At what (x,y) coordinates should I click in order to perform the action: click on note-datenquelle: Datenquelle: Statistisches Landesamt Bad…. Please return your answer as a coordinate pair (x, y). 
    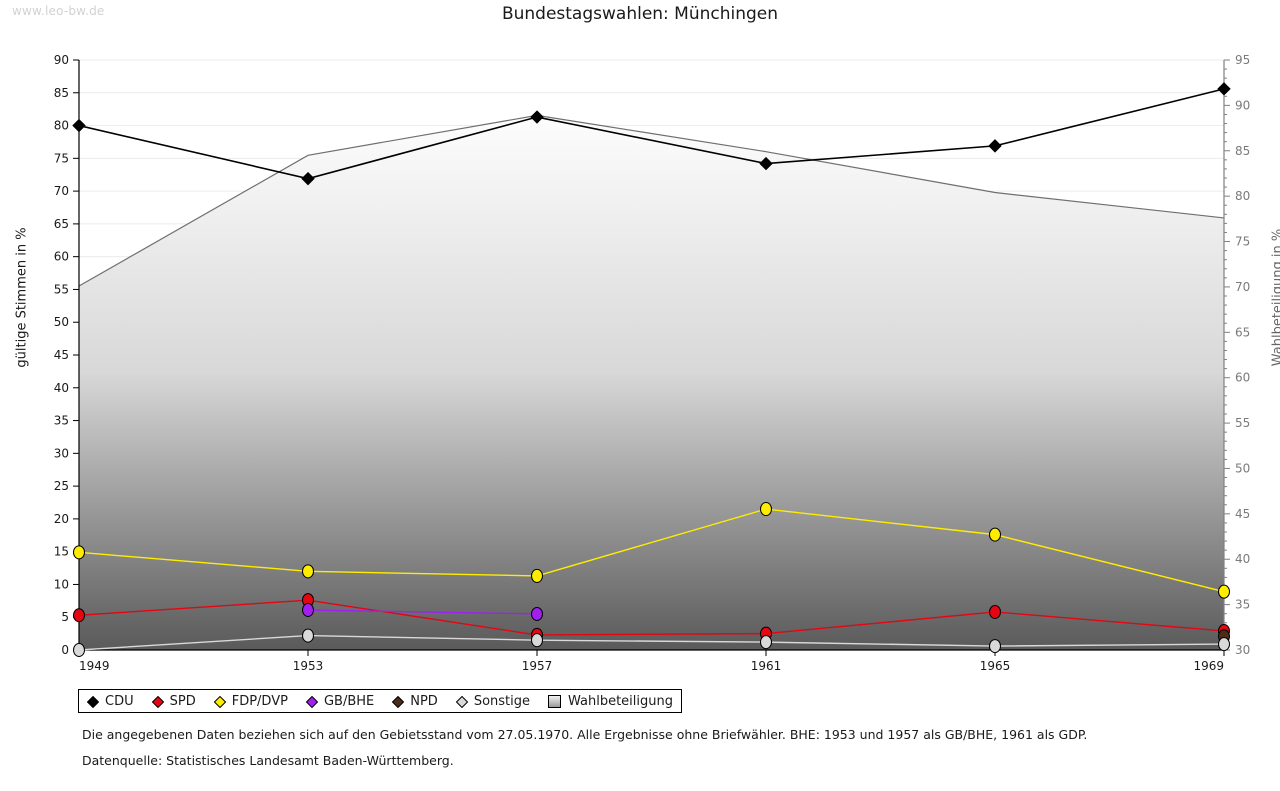
    Looking at the image, I should click on (268, 760).